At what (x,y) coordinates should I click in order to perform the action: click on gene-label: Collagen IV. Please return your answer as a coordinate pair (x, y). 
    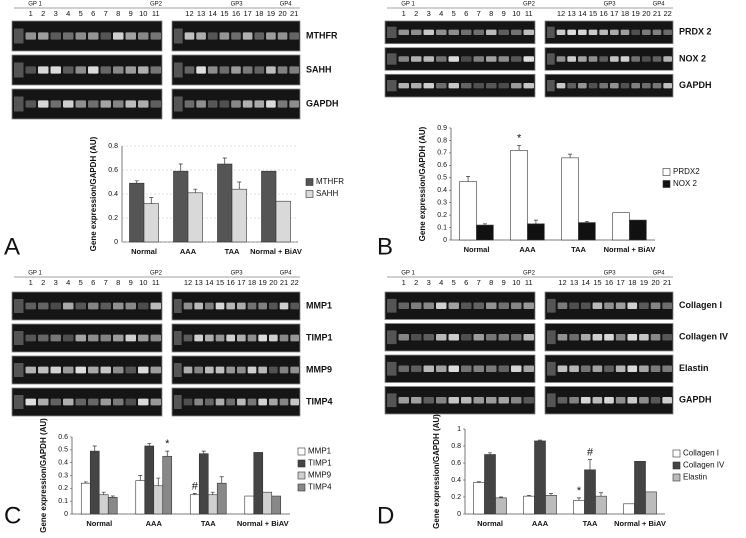
    Looking at the image, I should click on (703, 337).